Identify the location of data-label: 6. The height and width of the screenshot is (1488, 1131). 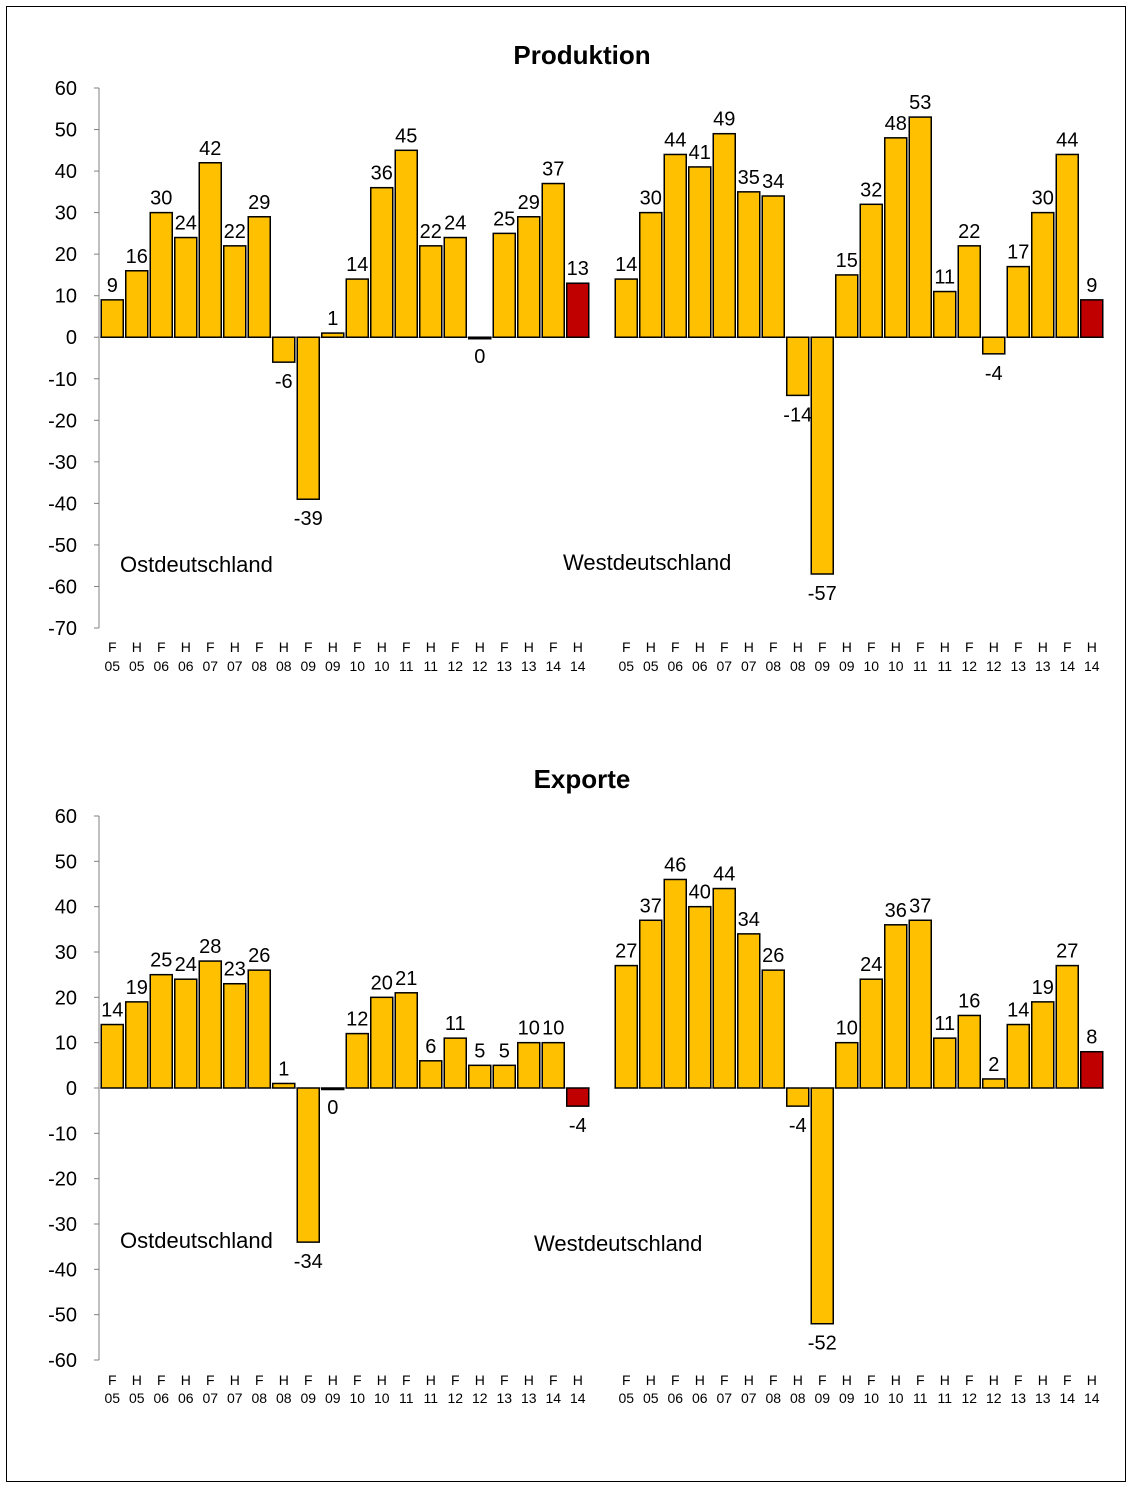
(430, 1047).